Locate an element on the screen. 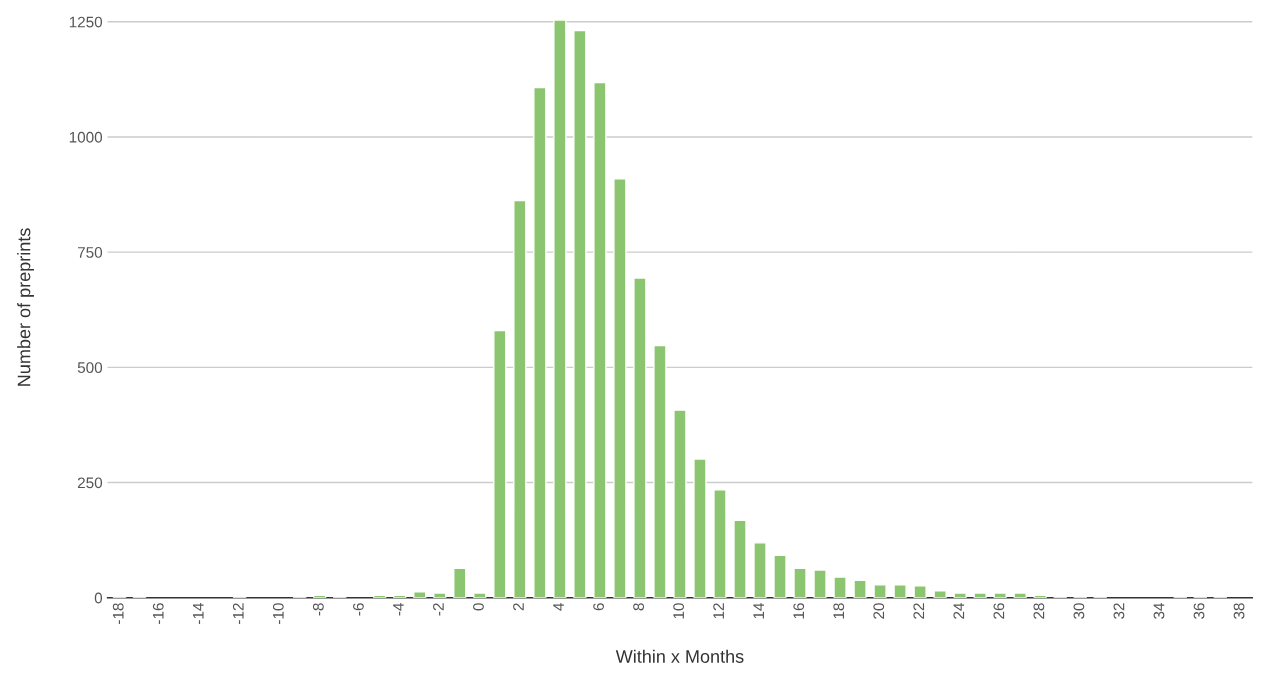 The height and width of the screenshot is (687, 1265). x-tick-label: -12 is located at coordinates (238, 613).